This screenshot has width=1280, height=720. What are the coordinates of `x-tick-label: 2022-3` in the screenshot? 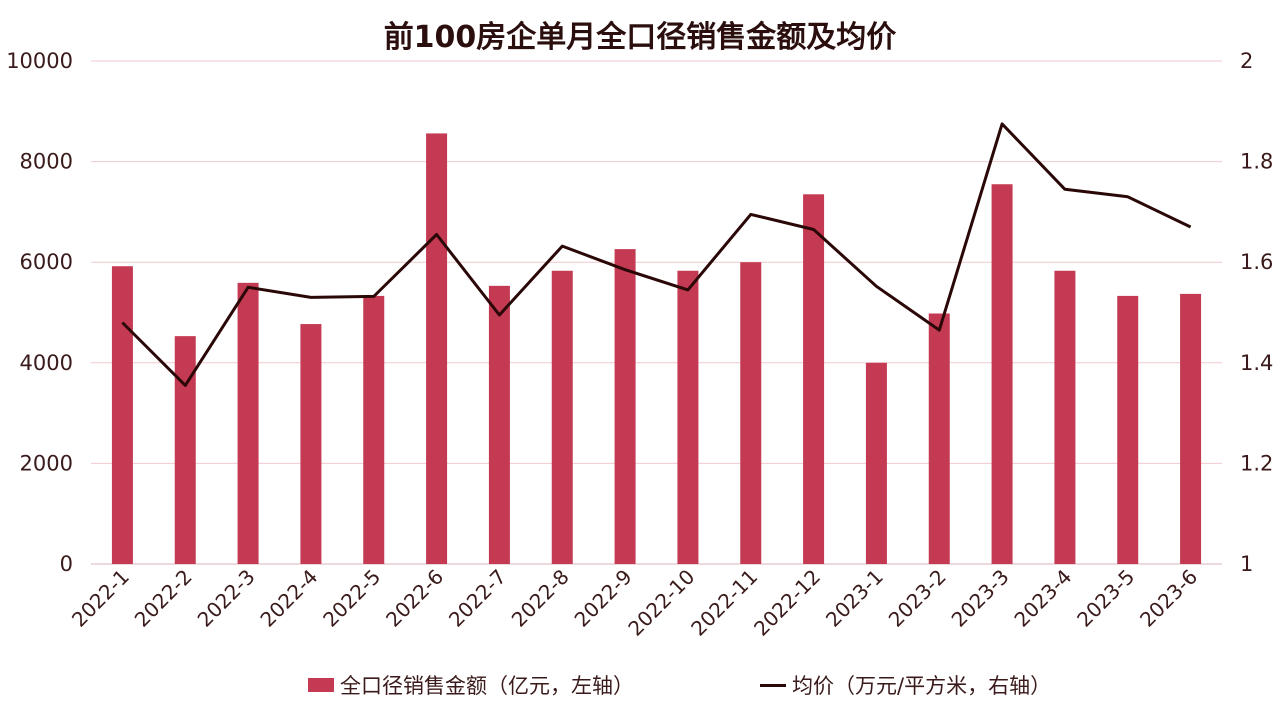 It's located at (226, 598).